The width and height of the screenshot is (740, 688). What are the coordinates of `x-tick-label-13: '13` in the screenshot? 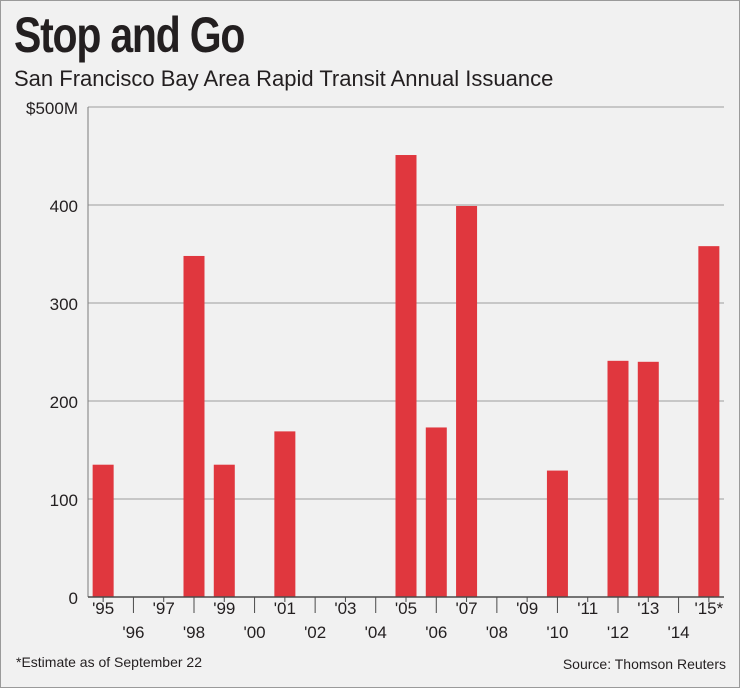 It's located at (648, 608).